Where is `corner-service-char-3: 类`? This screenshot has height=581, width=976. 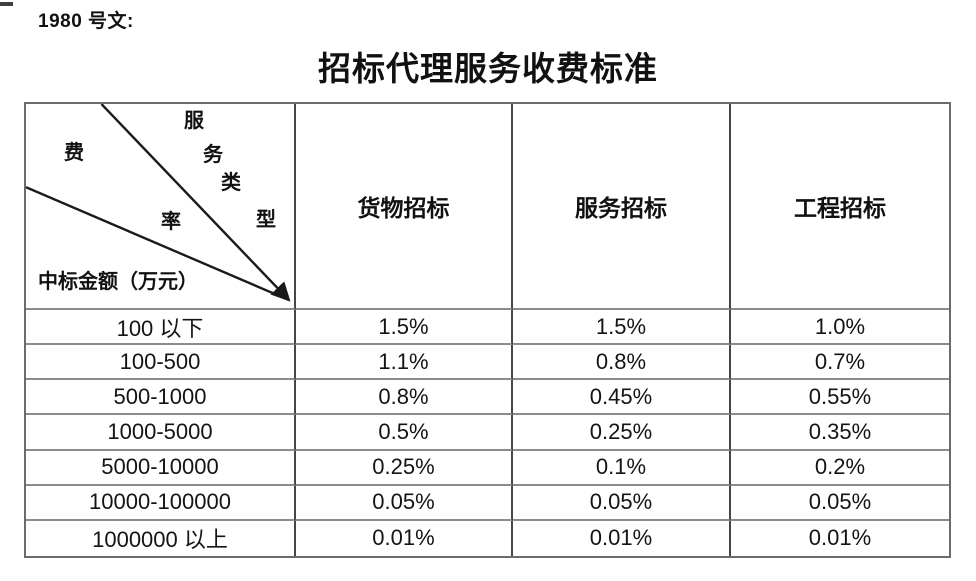
corner-service-char-3: 类 is located at coordinates (231, 183).